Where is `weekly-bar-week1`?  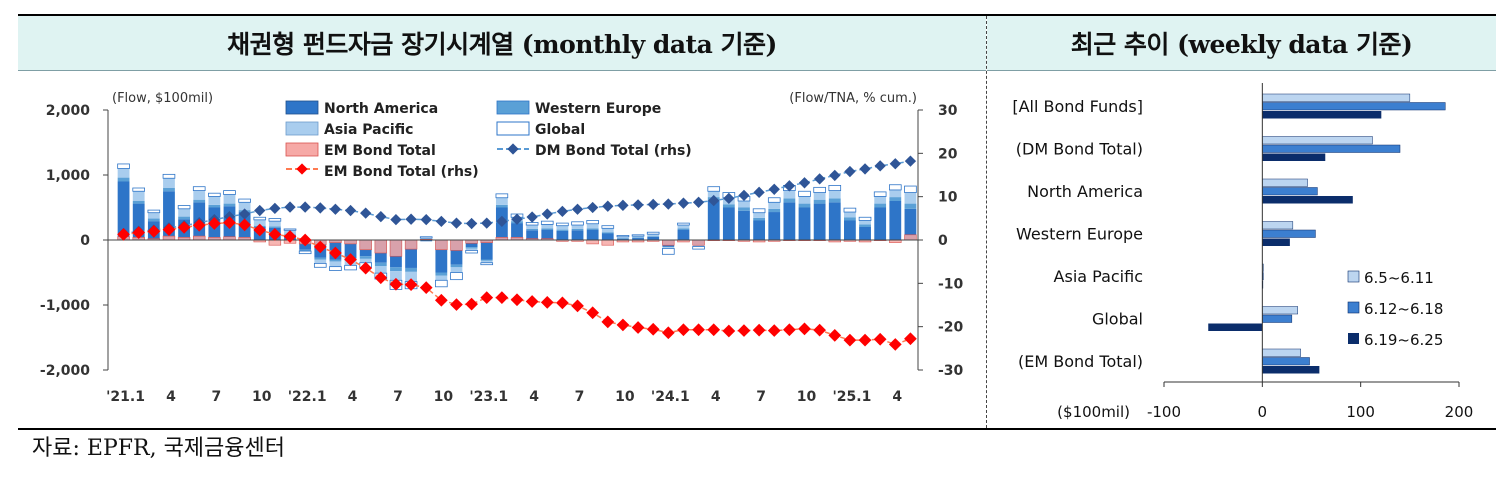
weekly-bar-week1 is located at coordinates (1281, 352).